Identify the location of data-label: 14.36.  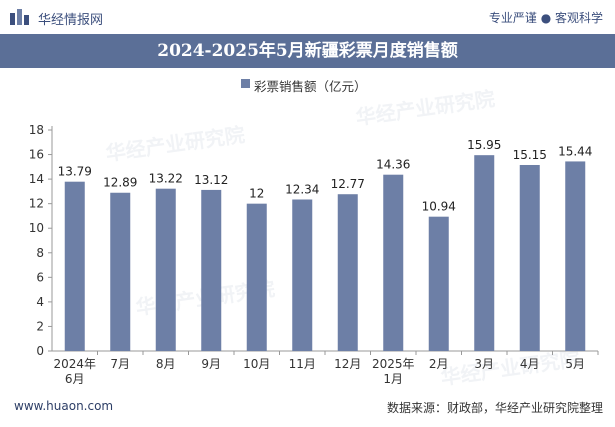
(393, 165).